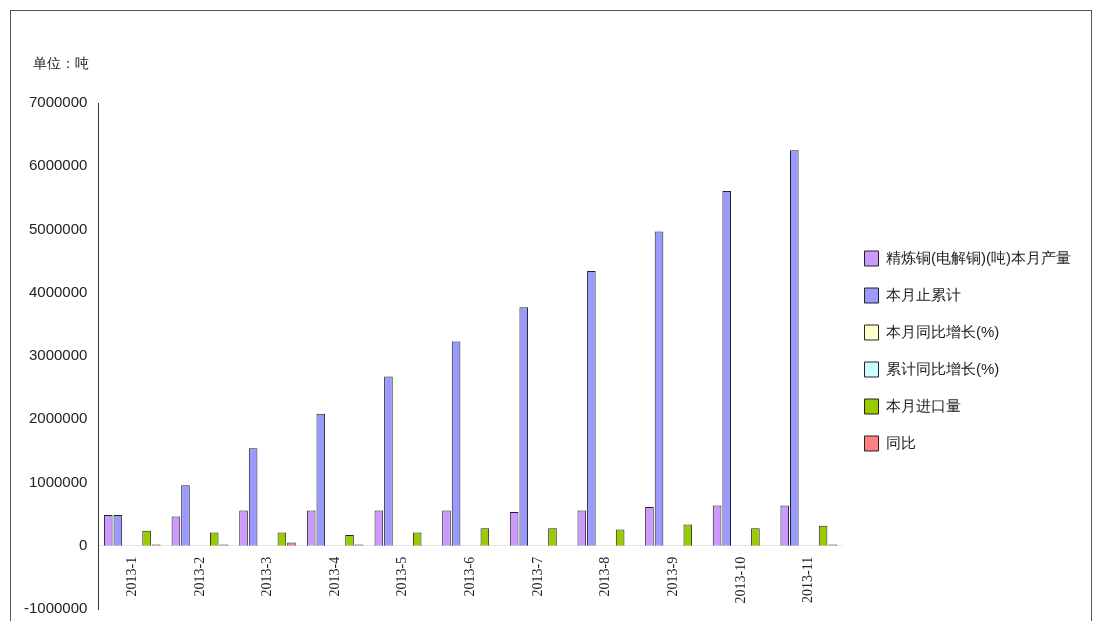  I want to click on y-tick-label: 5000000, so click(58, 228).